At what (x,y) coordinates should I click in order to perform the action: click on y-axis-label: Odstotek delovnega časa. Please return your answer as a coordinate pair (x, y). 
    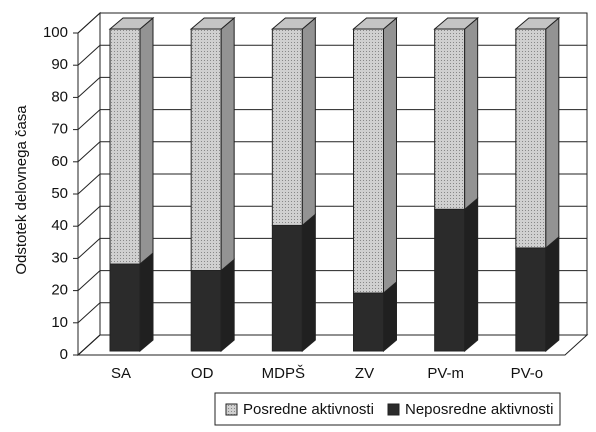
    Looking at the image, I should click on (21, 190).